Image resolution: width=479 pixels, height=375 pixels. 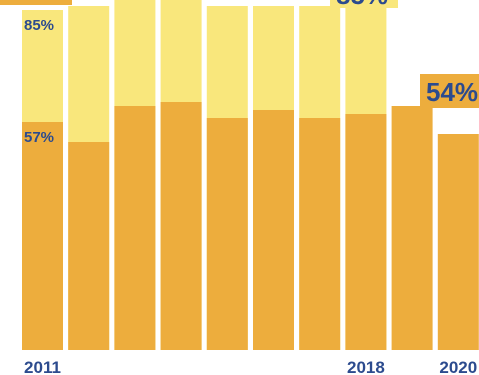 I want to click on data-label-2018-series-1: 85%, so click(x=364, y=5).